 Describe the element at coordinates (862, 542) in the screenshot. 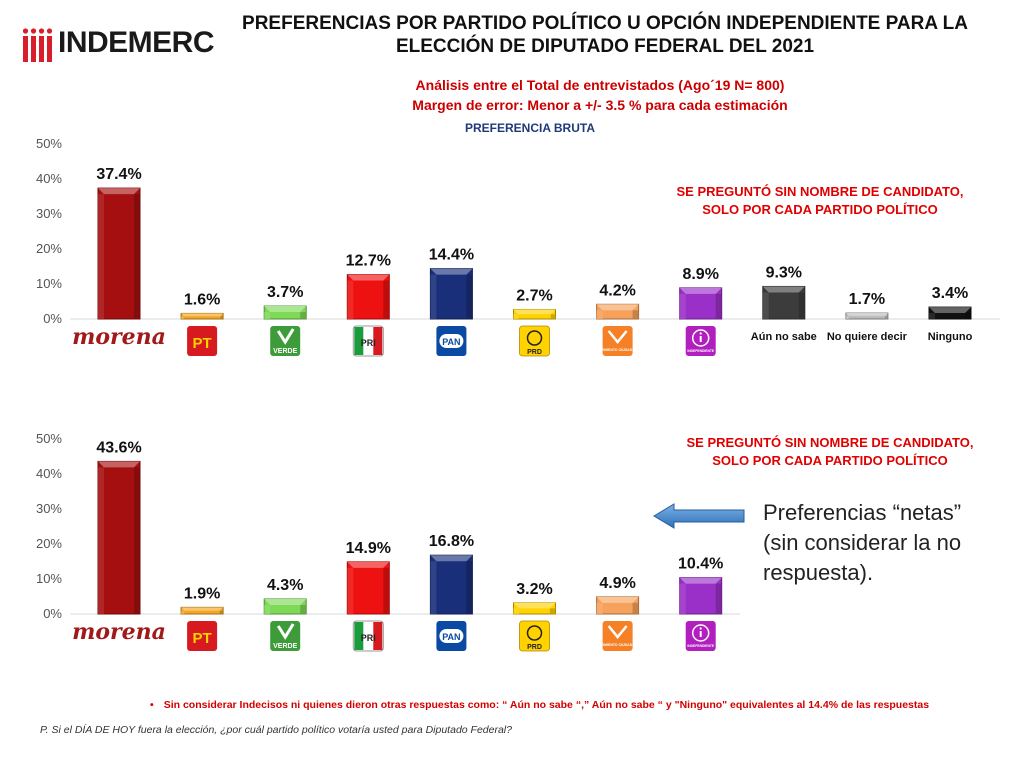

I see `netas-line-2: (sin considerar la no` at that location.